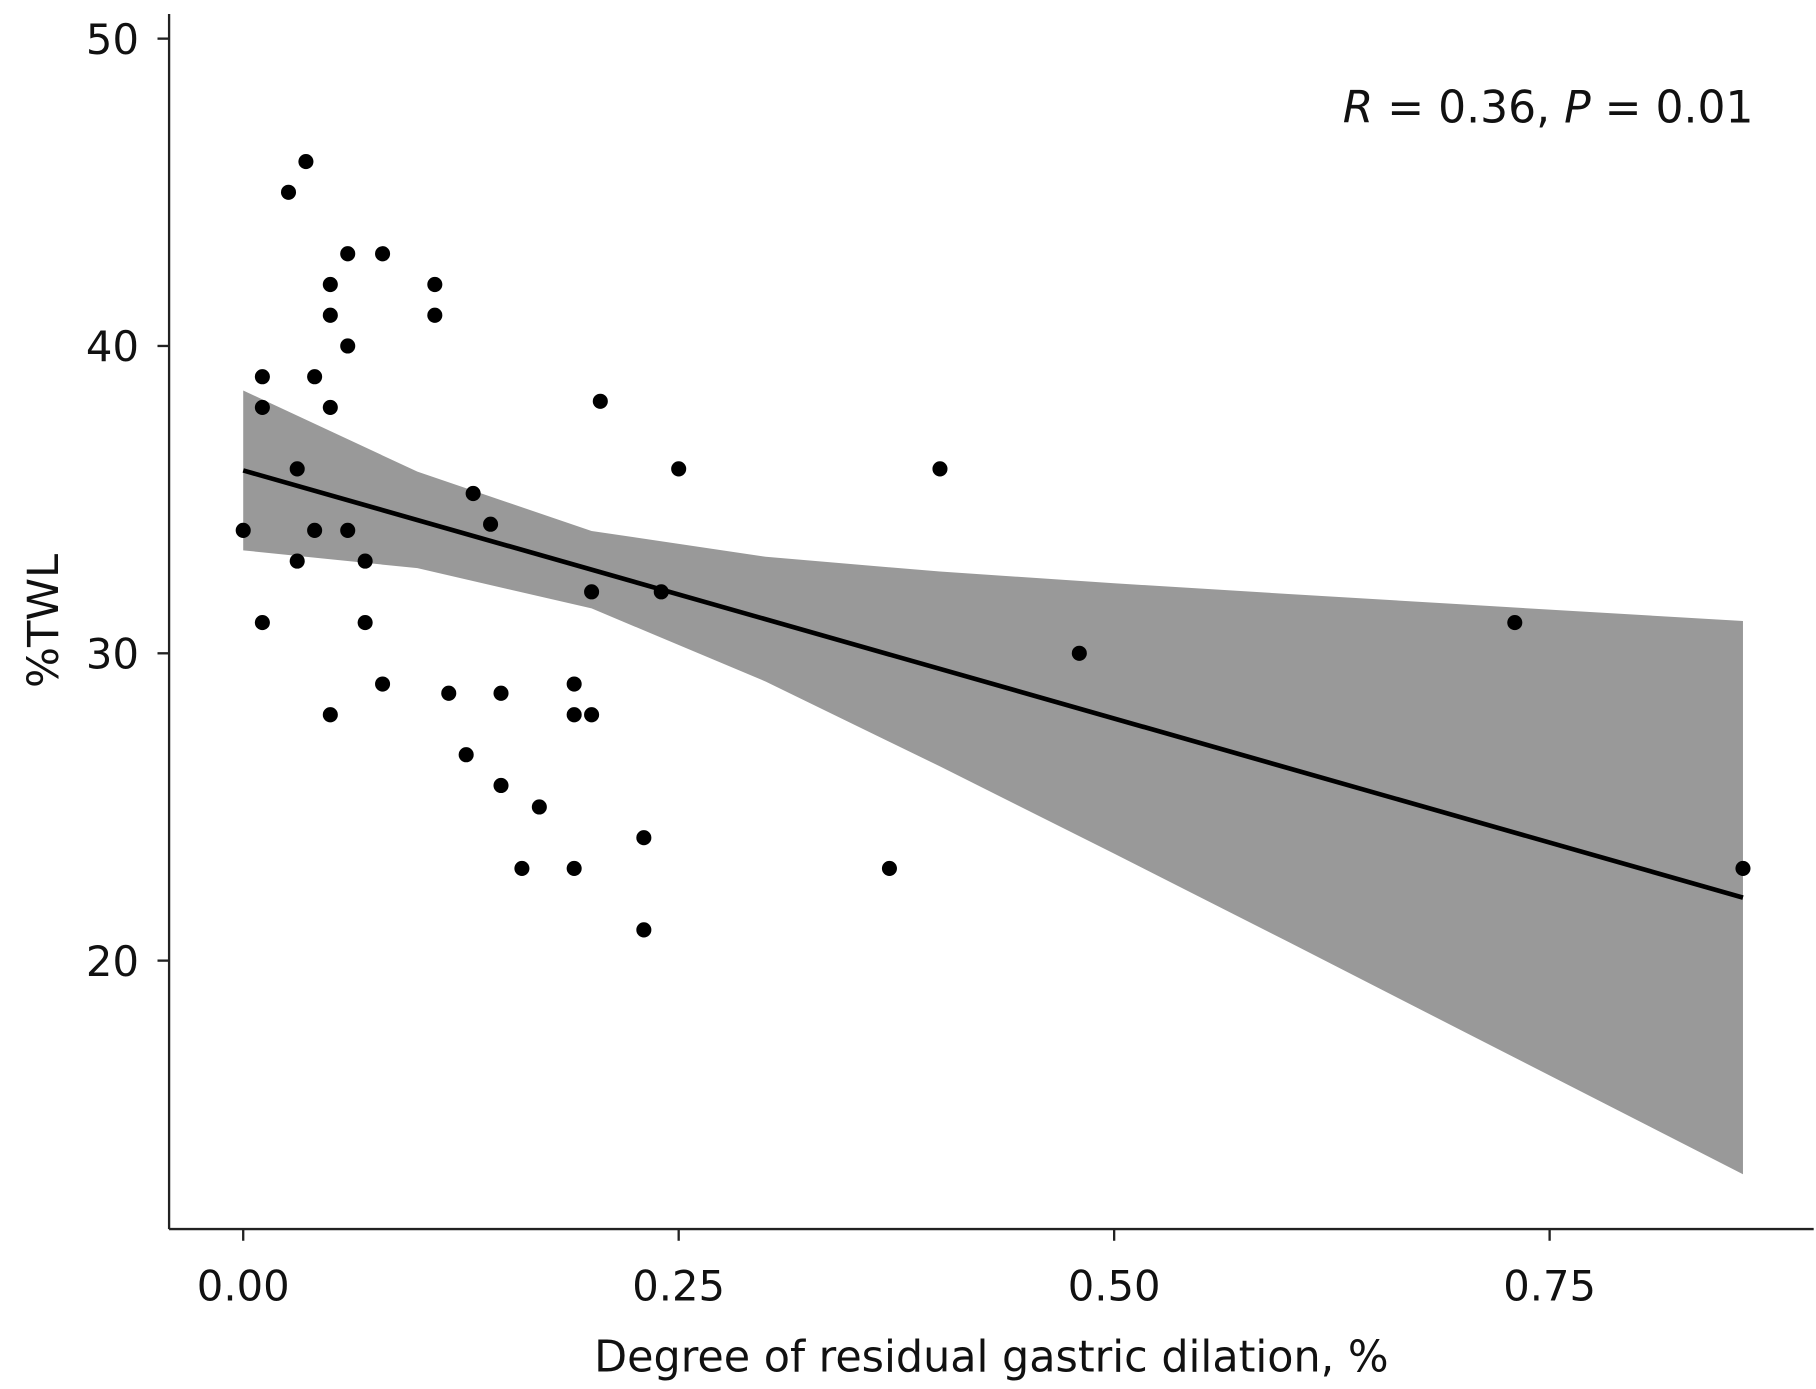 This screenshot has width=1816, height=1389. Describe the element at coordinates (243, 1285) in the screenshot. I see `x-tick-label: 0.00` at that location.